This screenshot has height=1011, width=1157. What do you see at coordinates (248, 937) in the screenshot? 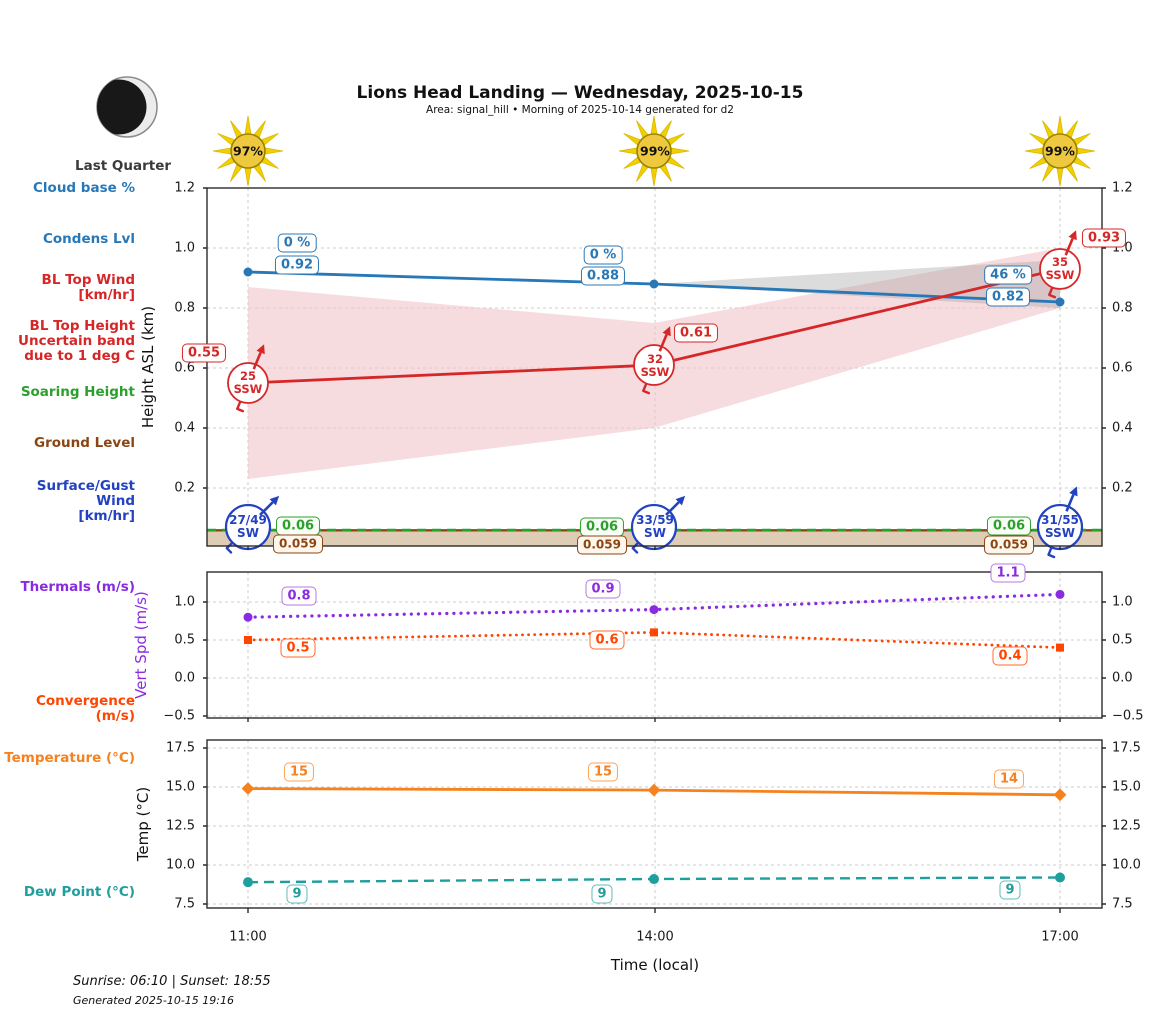
I see `x-tick: 11:00` at bounding box center [248, 937].